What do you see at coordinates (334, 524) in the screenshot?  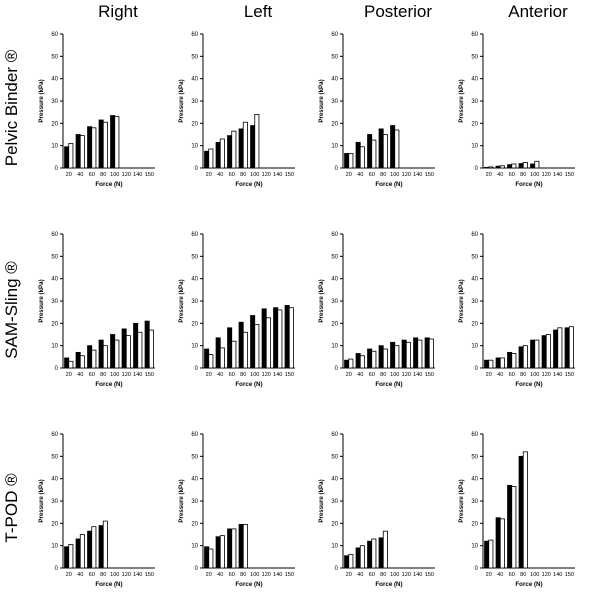 I see `panel-10-ytick-label: 20` at bounding box center [334, 524].